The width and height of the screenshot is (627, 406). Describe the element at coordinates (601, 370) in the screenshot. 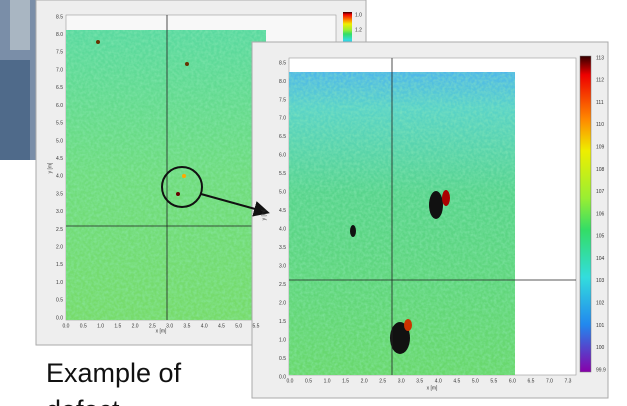

I see `colorbar-label: 99.9` at that location.